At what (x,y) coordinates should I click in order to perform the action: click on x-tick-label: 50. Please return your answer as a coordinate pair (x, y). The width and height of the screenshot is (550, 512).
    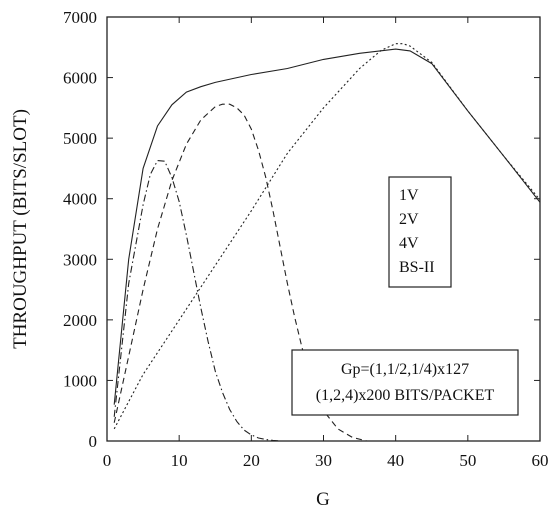
    Looking at the image, I should click on (467, 460).